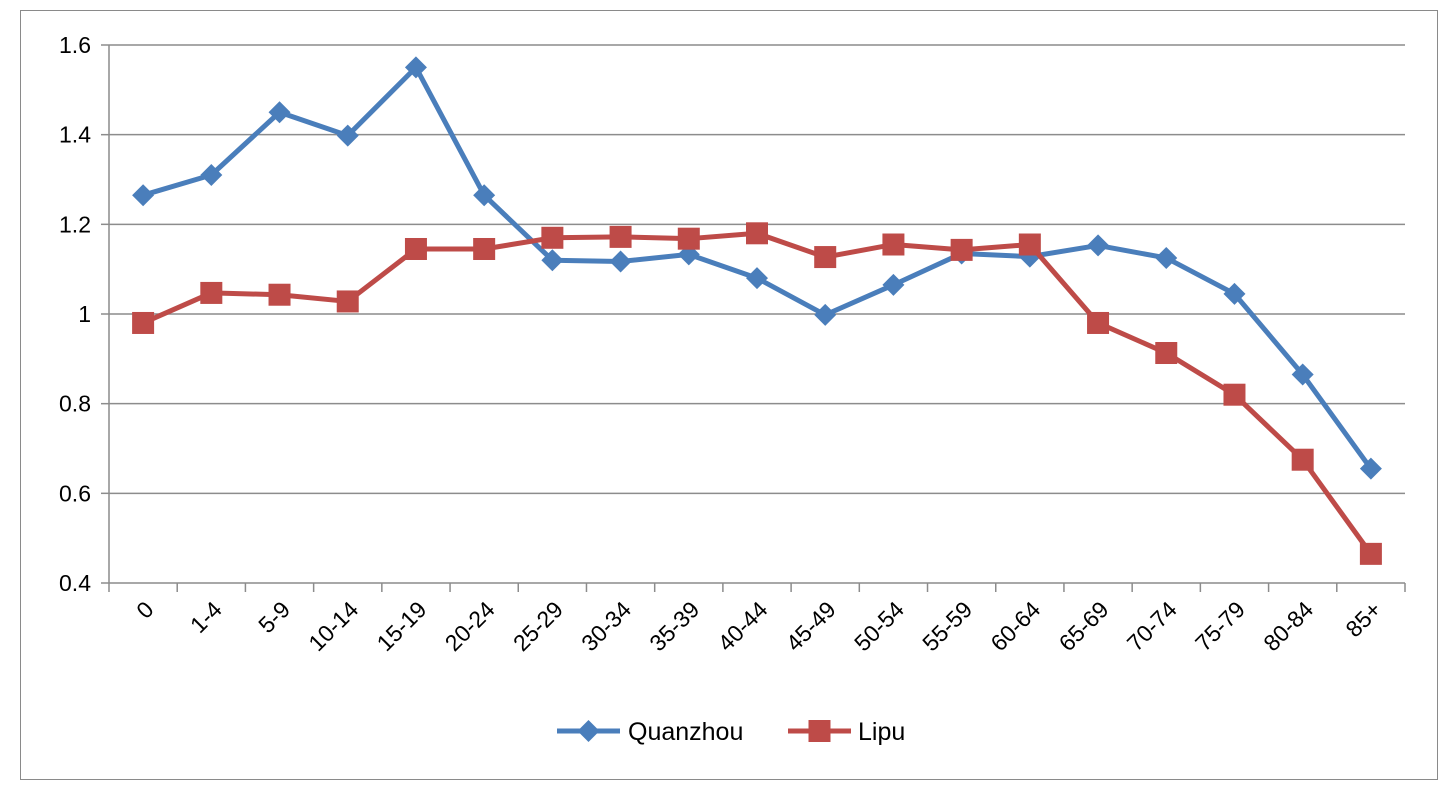 The height and width of the screenshot is (794, 1452). Describe the element at coordinates (75, 314) in the screenshot. I see `y-axis-tick-labels: 0.4 0.6 0.8 1 1.2 1.4 1.6` at that location.